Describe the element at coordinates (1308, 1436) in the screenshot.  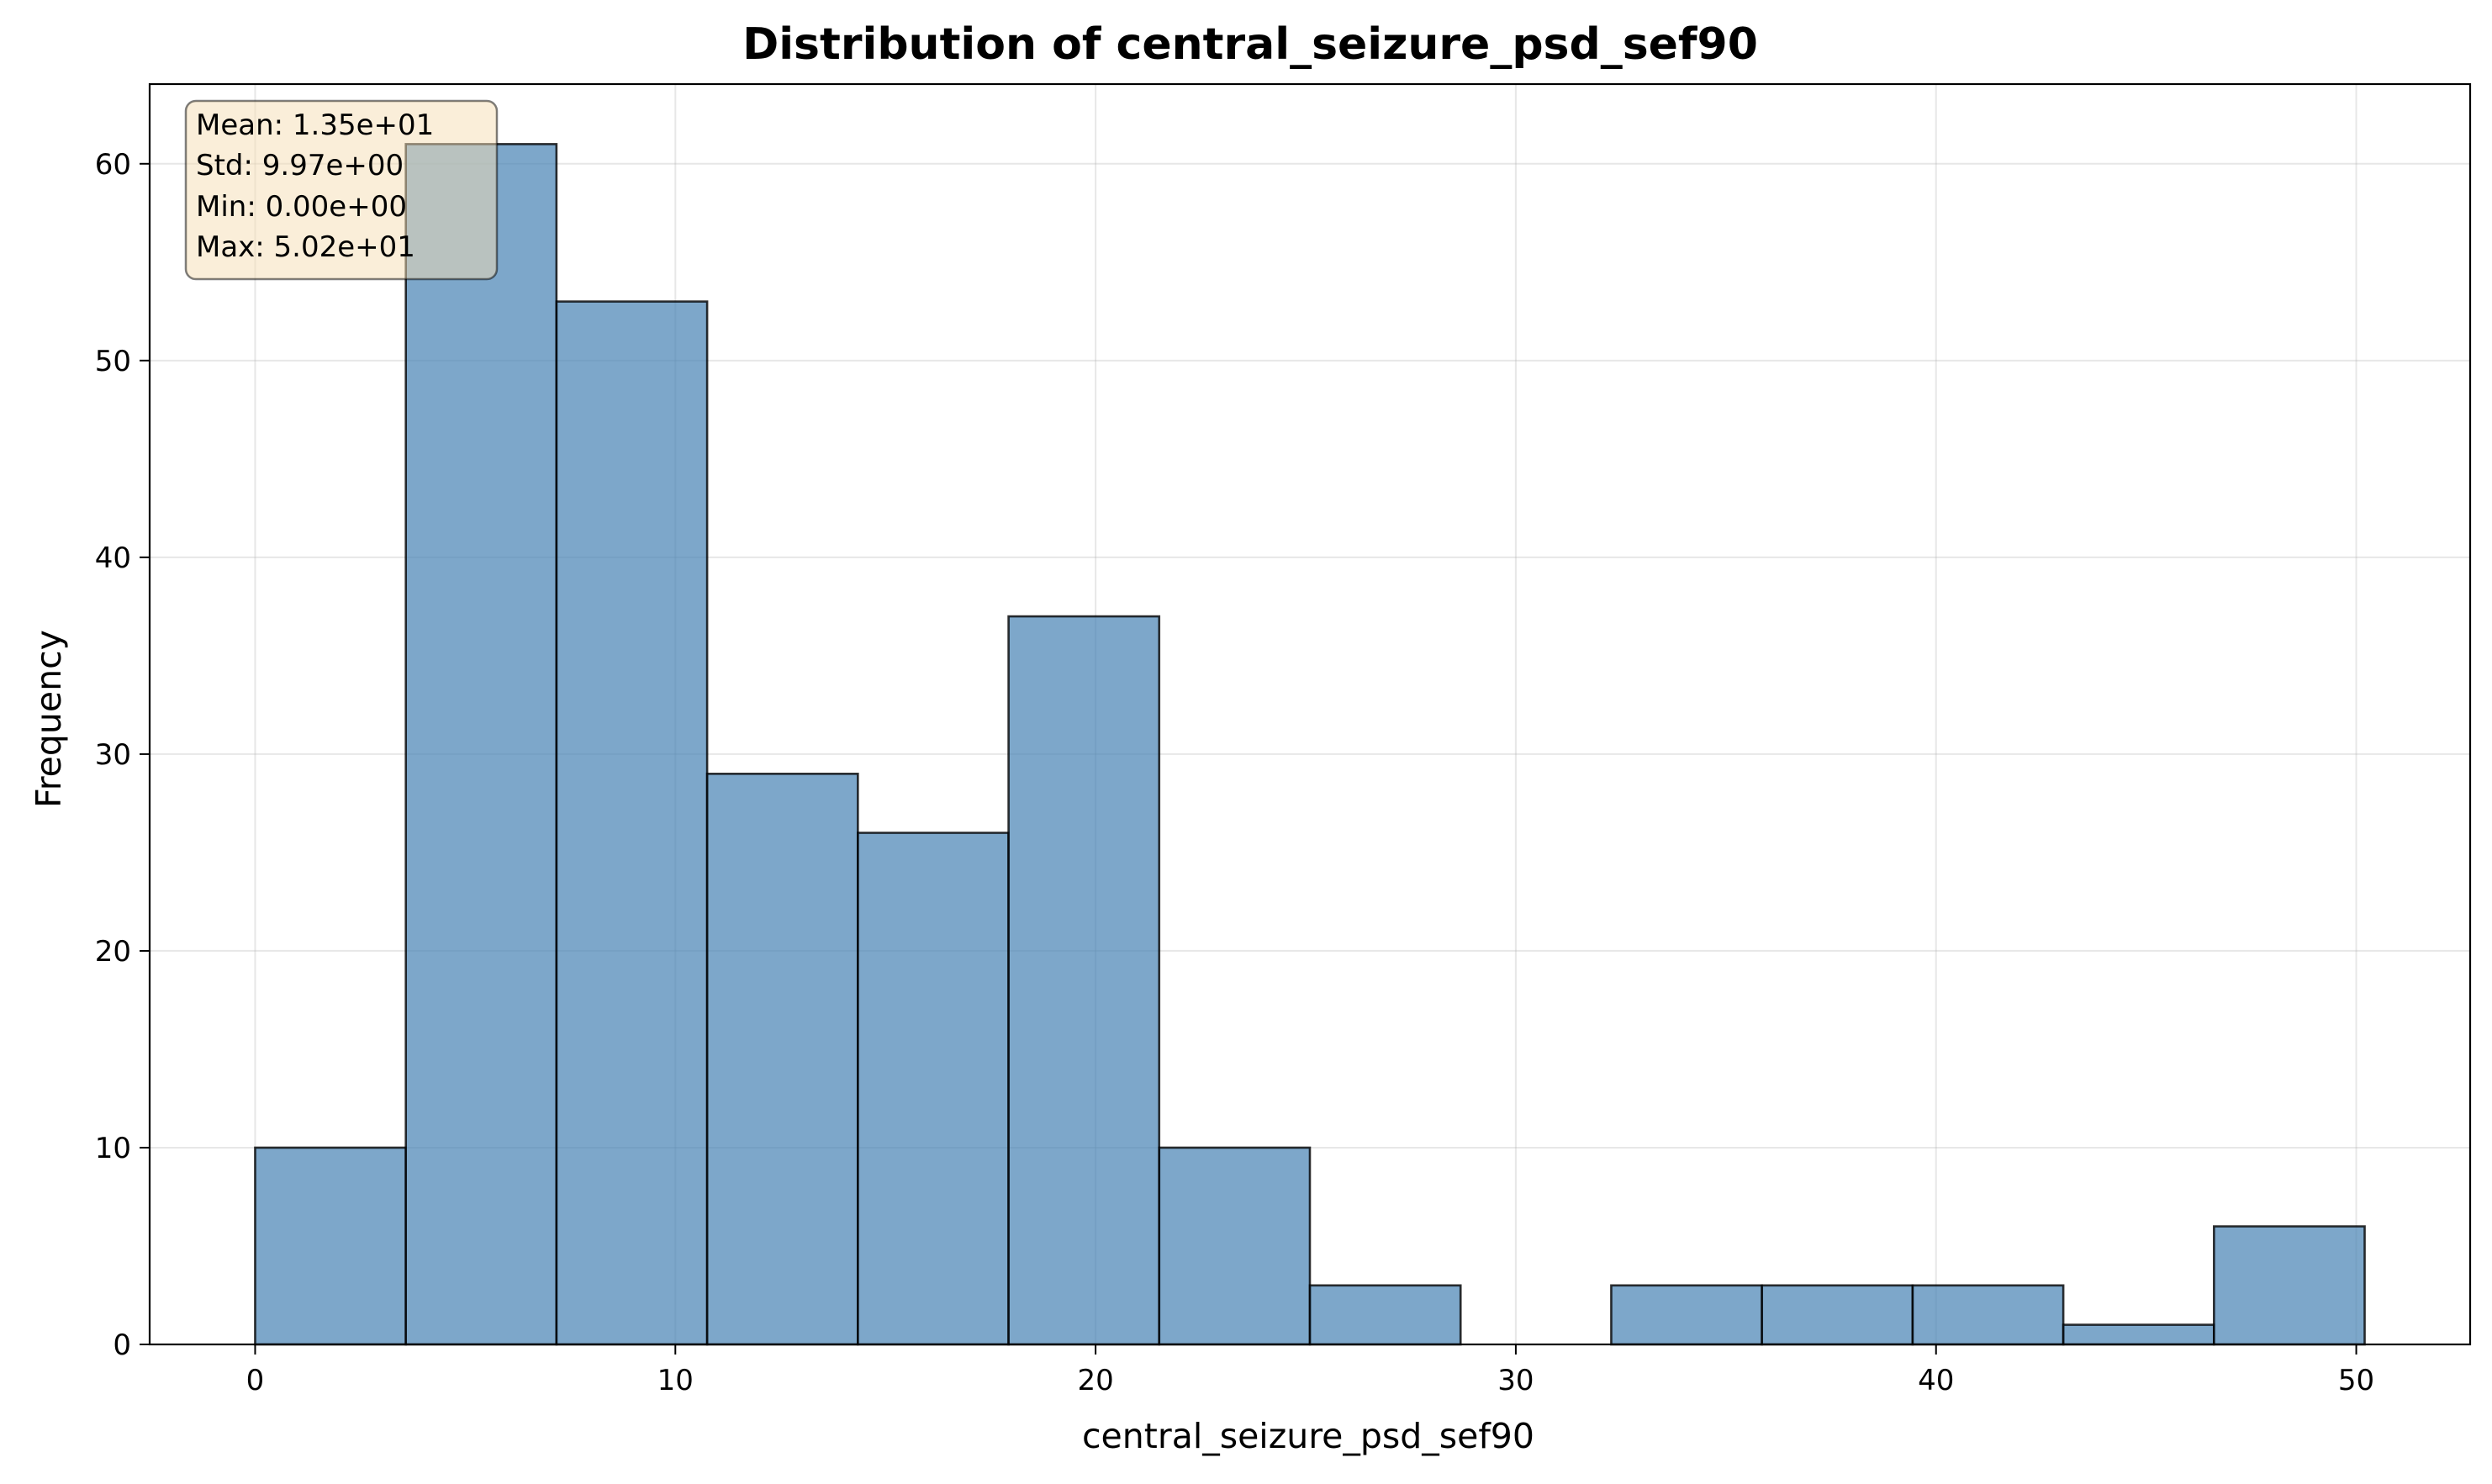
I see `x-axis-label: central_seizure_psd_sef90` at that location.